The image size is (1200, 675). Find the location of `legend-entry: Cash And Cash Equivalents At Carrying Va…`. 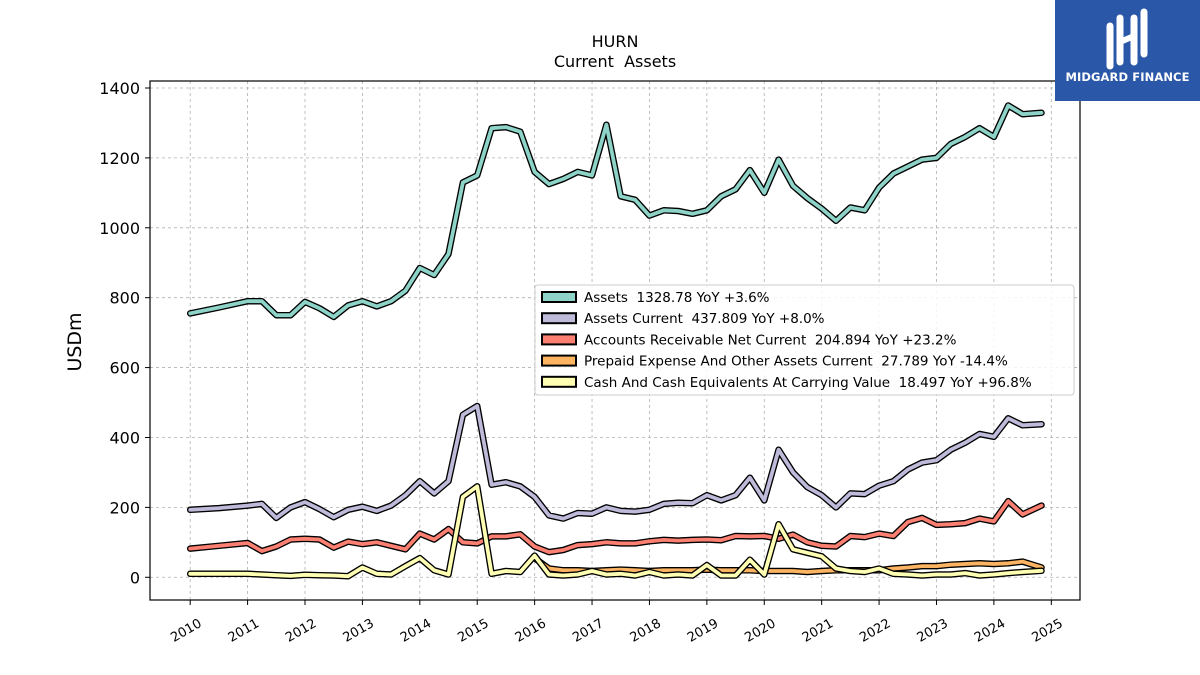

legend-entry: Cash And Cash Equivalents At Carrying Va… is located at coordinates (808, 383).